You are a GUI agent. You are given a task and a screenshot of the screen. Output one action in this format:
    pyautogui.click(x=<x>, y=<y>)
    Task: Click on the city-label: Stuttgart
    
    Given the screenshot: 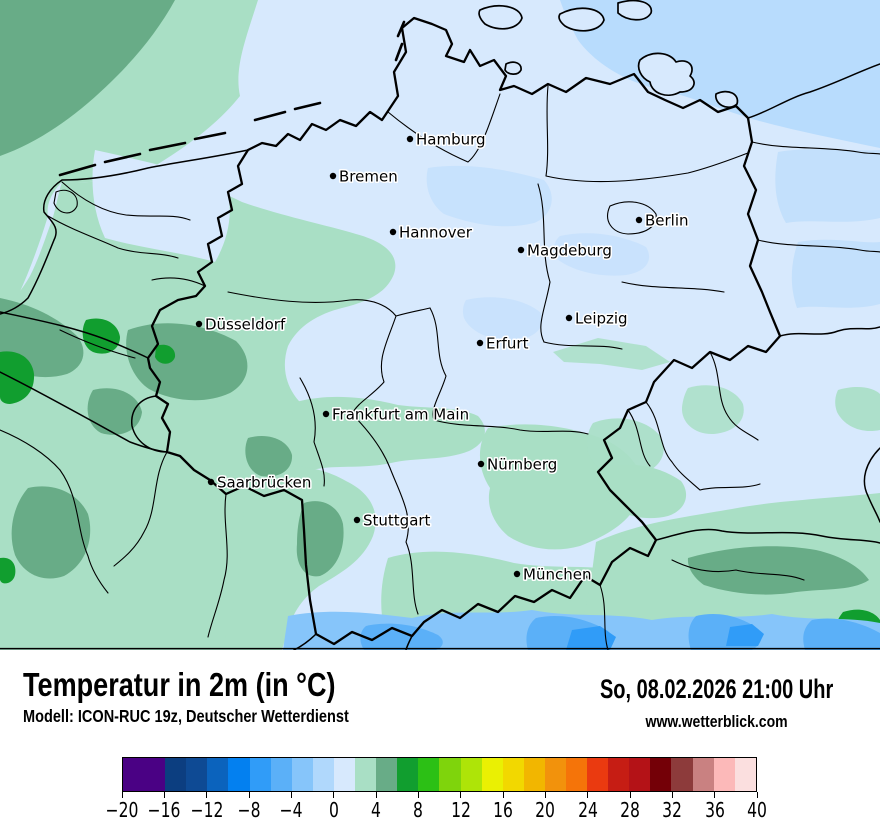 What is the action you would take?
    pyautogui.click(x=397, y=521)
    